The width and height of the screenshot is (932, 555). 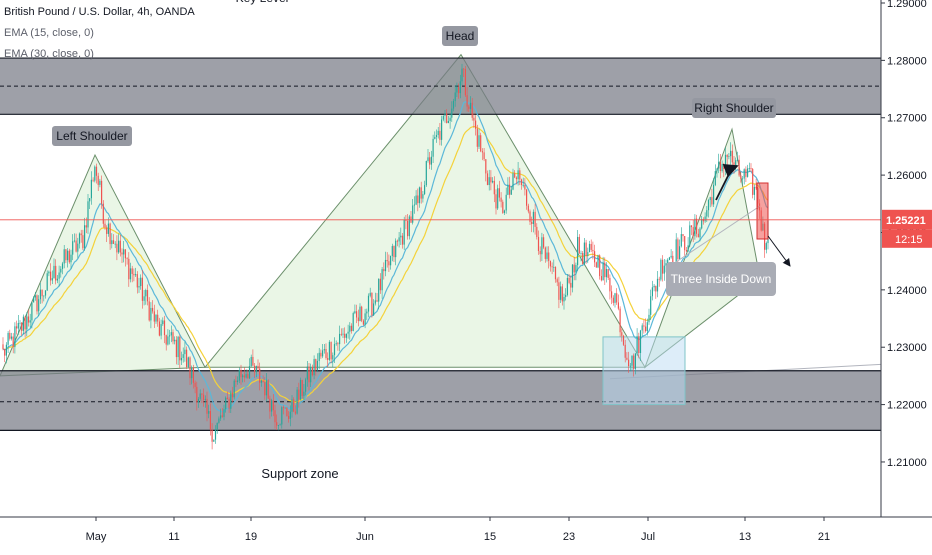 I want to click on head-label: Head, so click(x=460, y=36).